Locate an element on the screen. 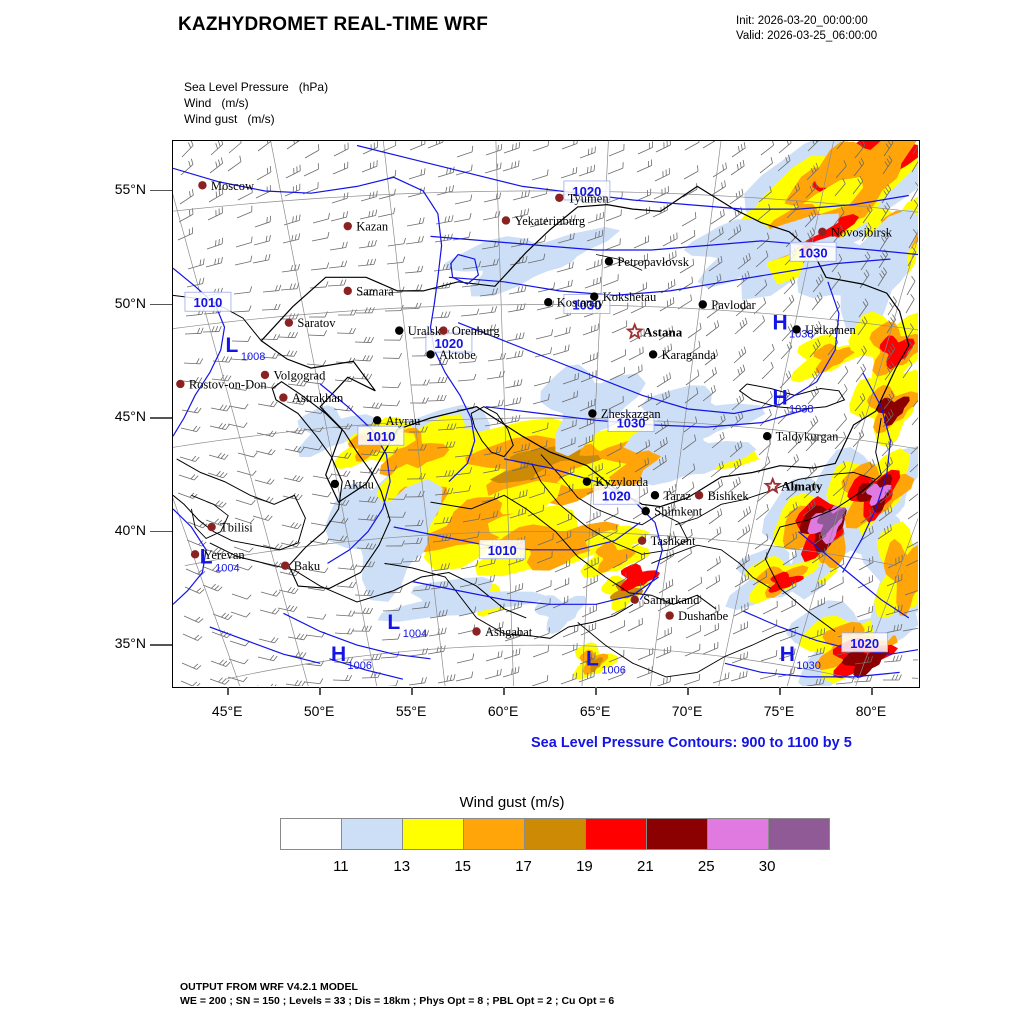  isobar-label-text: 1030 is located at coordinates (586, 305).